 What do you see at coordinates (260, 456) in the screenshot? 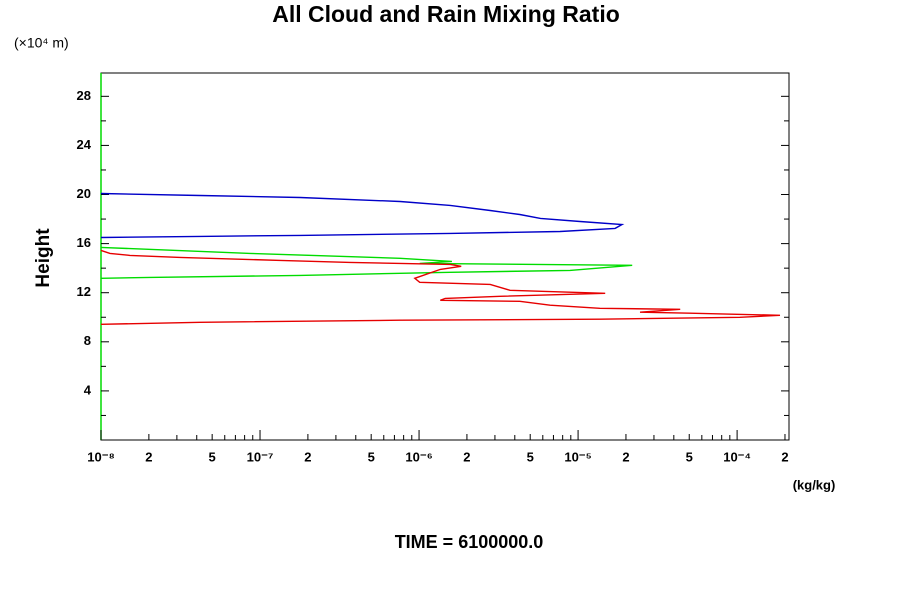
I see `x-tick-label: 10⁻⁷` at bounding box center [260, 456].